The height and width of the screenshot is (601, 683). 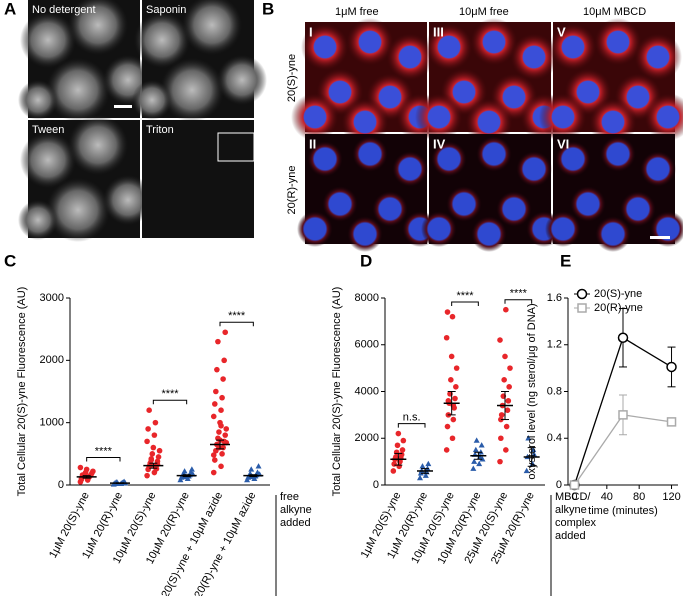 What do you see at coordinates (289, 497) in the screenshot?
I see `side-note: free` at bounding box center [289, 497].